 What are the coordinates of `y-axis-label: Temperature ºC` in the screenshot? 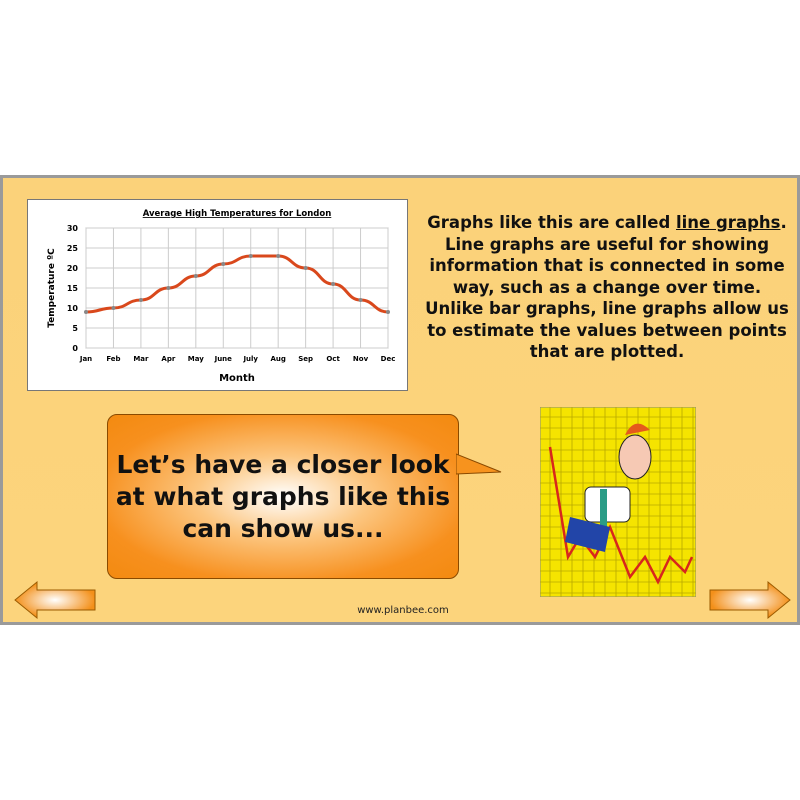 It's located at (52, 288).